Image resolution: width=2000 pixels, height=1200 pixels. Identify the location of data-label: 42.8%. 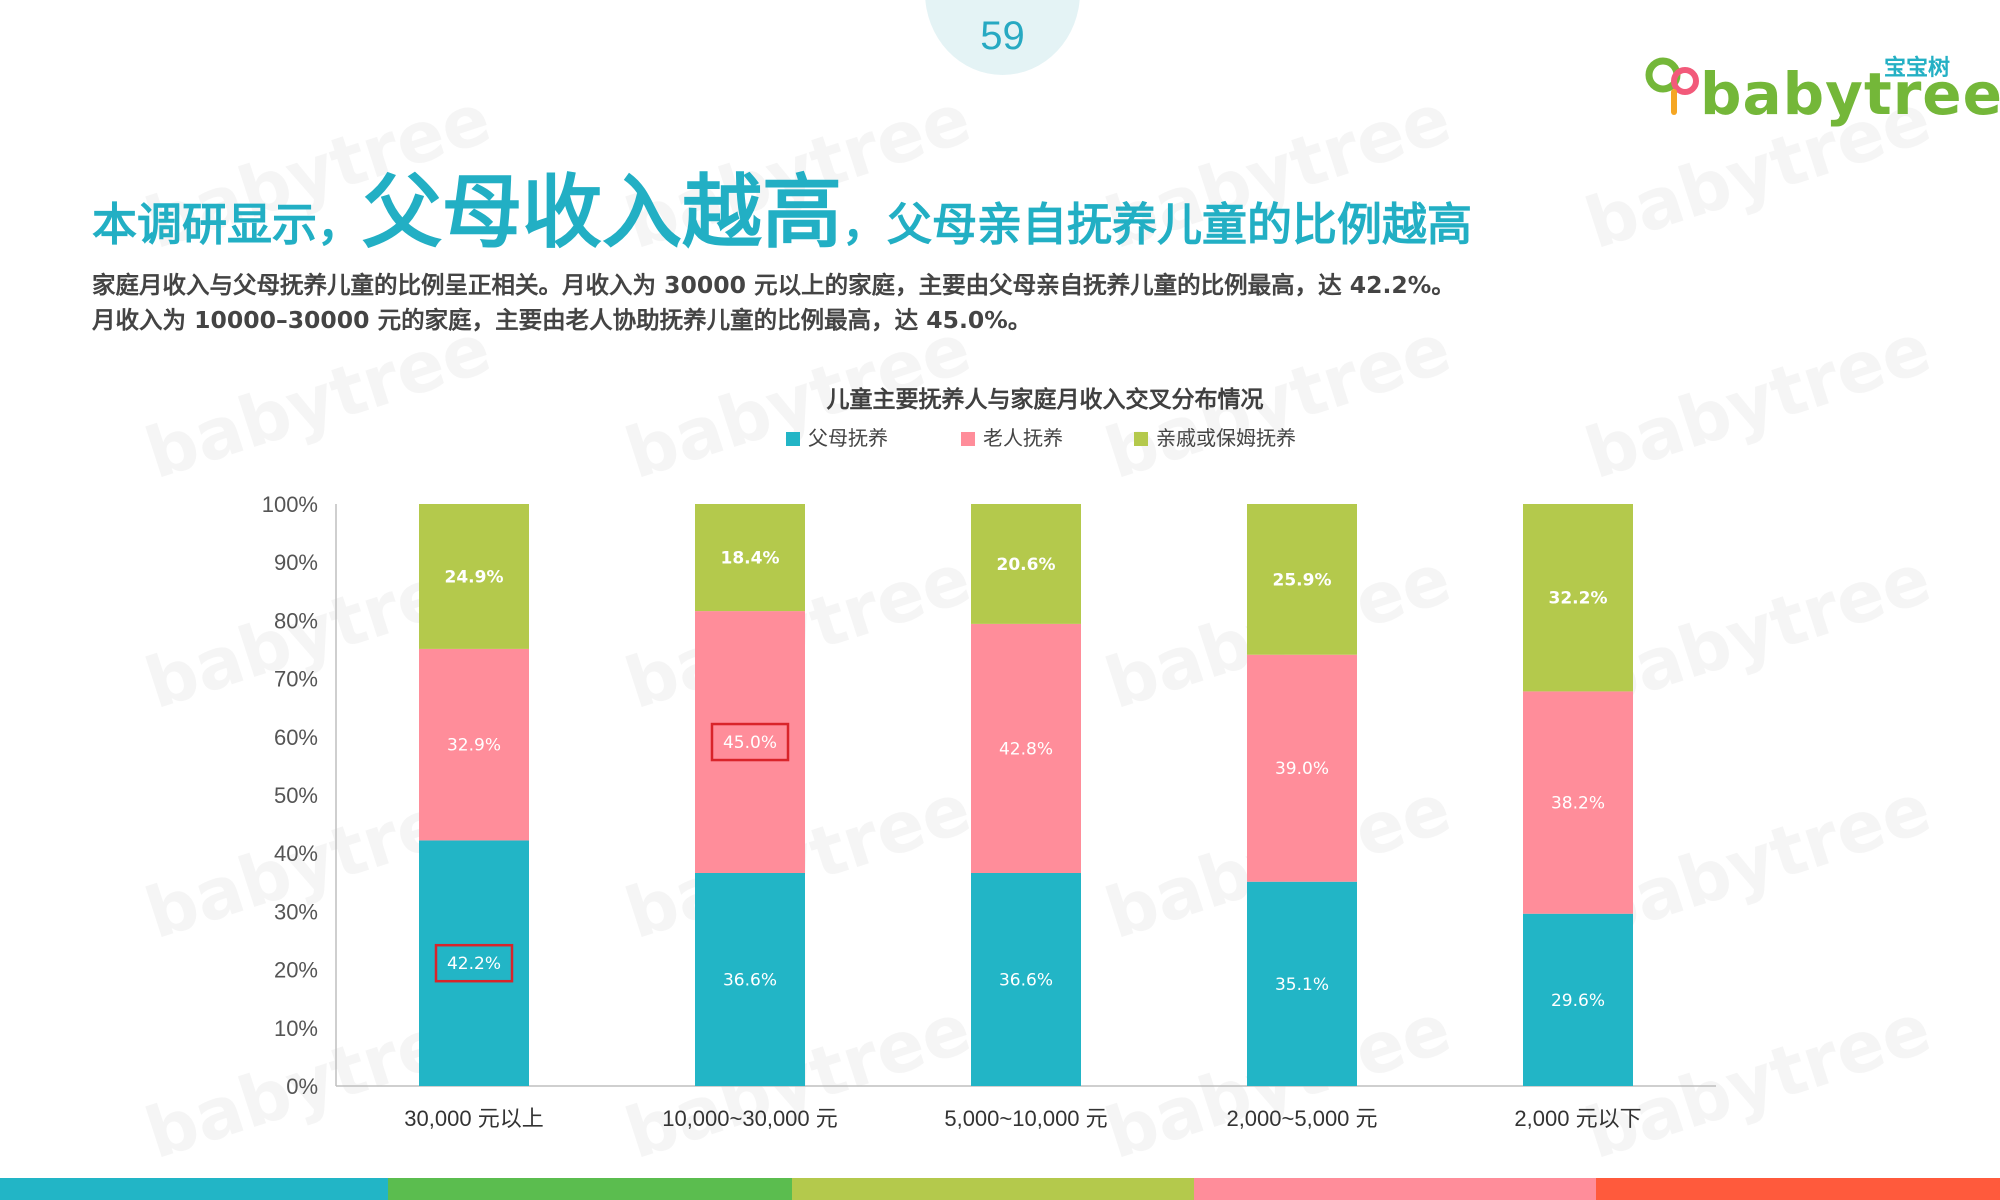
(1026, 749).